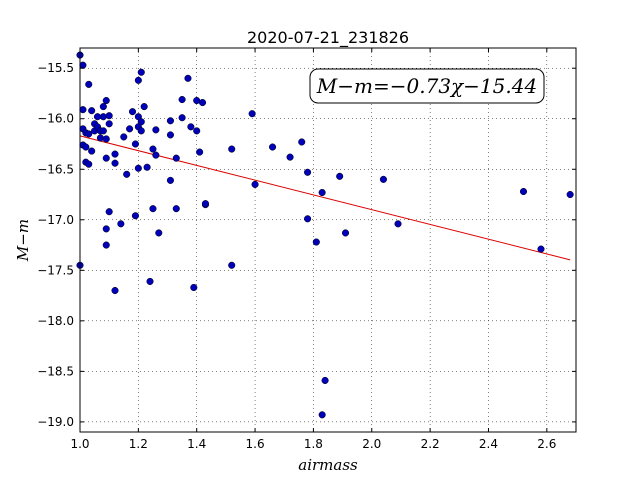  What do you see at coordinates (255, 444) in the screenshot?
I see `x-tick-label: 1.6` at bounding box center [255, 444].